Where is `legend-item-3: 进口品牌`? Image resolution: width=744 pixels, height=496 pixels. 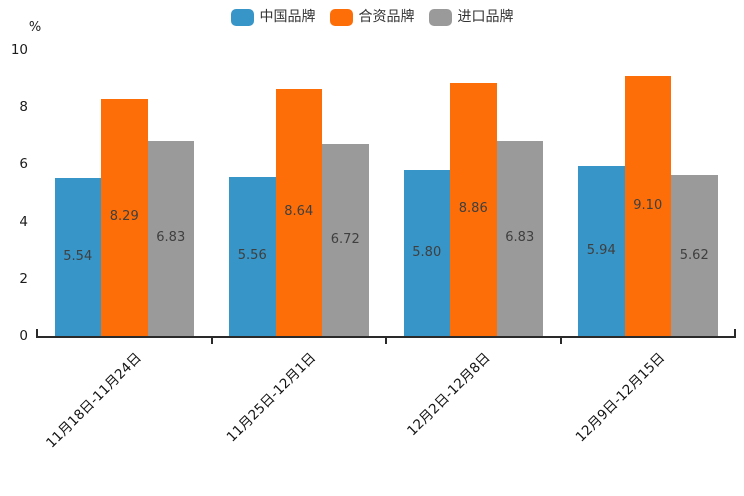 legend-item-3: 进口品牌 is located at coordinates (471, 17).